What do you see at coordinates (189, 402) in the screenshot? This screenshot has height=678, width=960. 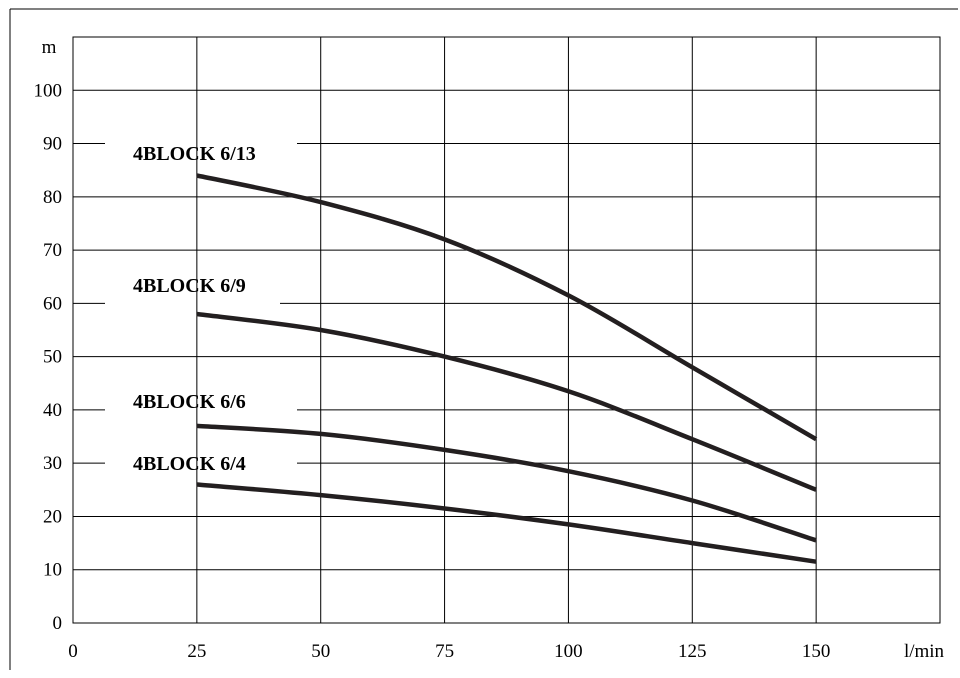 I see `series-label: 4BLOCK 6/6` at bounding box center [189, 402].